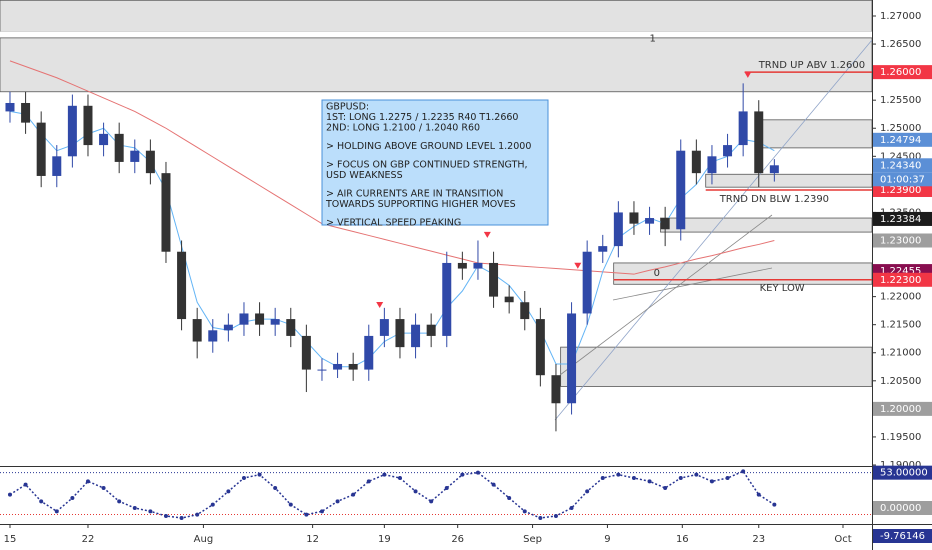 This screenshot has height=550, width=932. What do you see at coordinates (652, 38) in the screenshot?
I see `annotation: 1` at bounding box center [652, 38].